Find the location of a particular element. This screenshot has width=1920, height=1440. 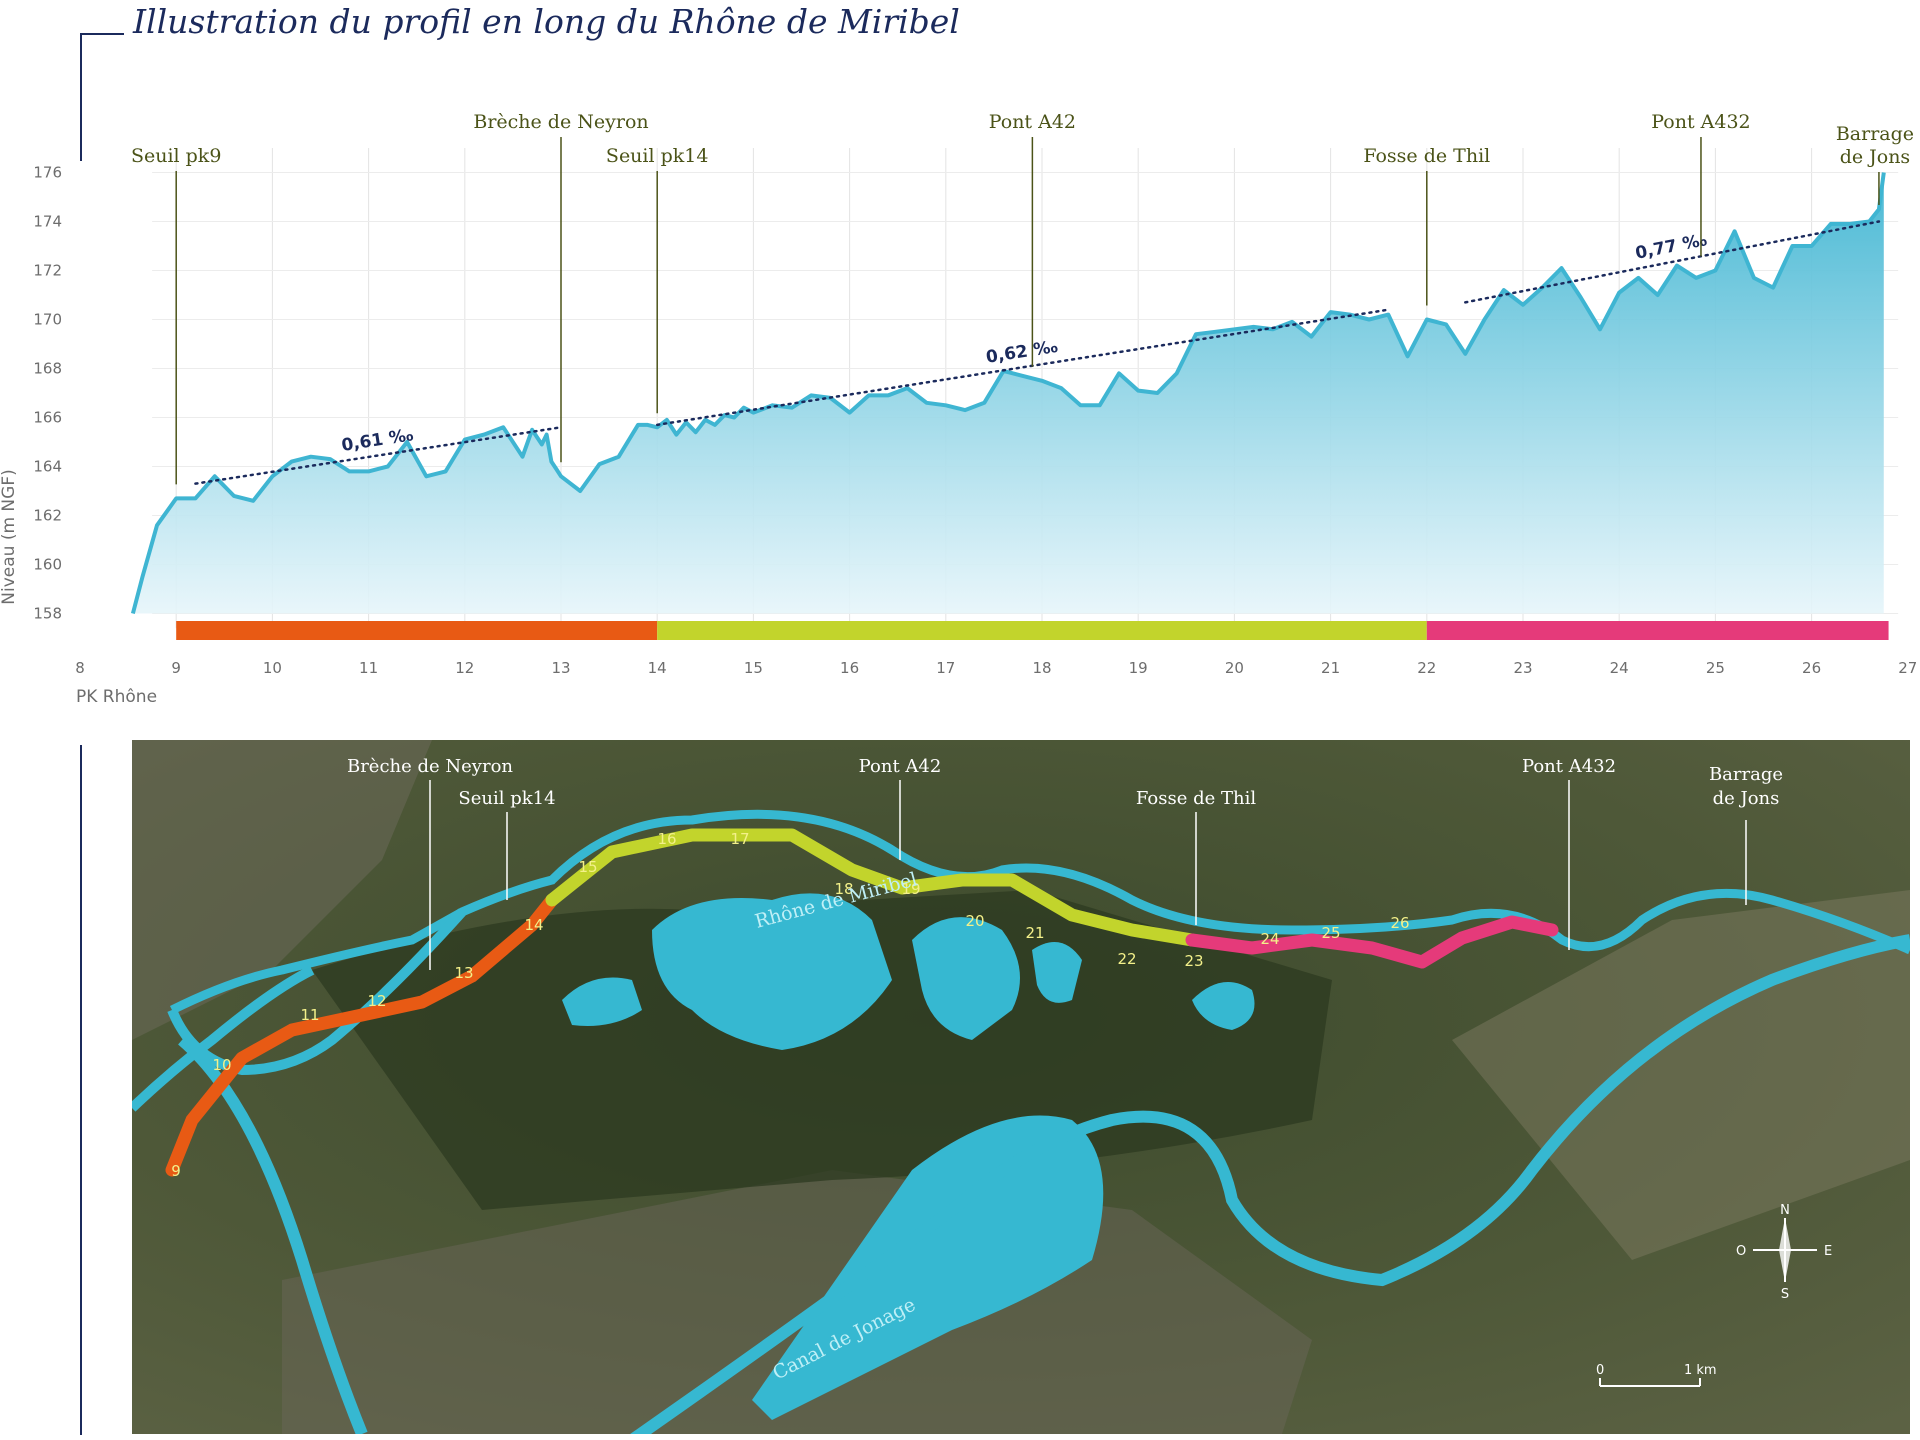

map-km-marker-24: 24 is located at coordinates (1269, 939).